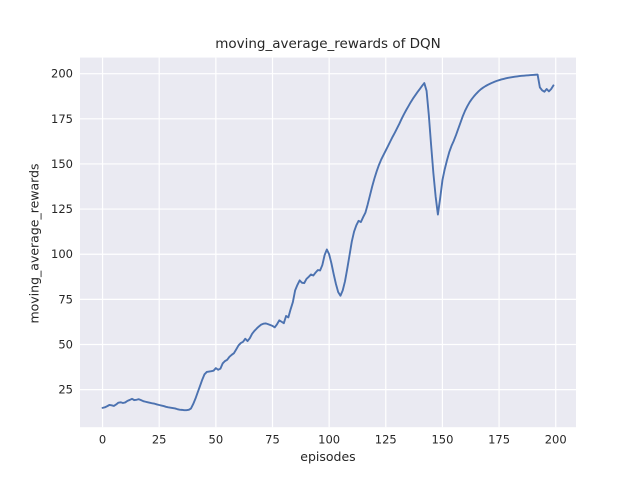 Image resolution: width=640 pixels, height=480 pixels. Describe the element at coordinates (65, 390) in the screenshot. I see `y-tick-label: 25` at that location.